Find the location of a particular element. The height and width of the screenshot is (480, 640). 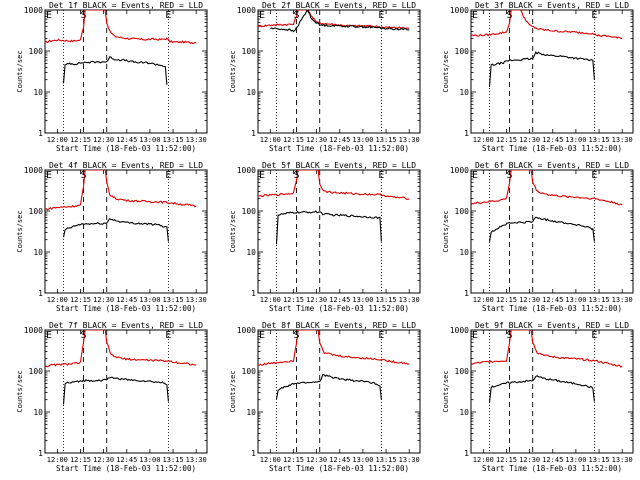

chart-title: Det 7f BLACK = Events, RED = LLD is located at coordinates (126, 325).